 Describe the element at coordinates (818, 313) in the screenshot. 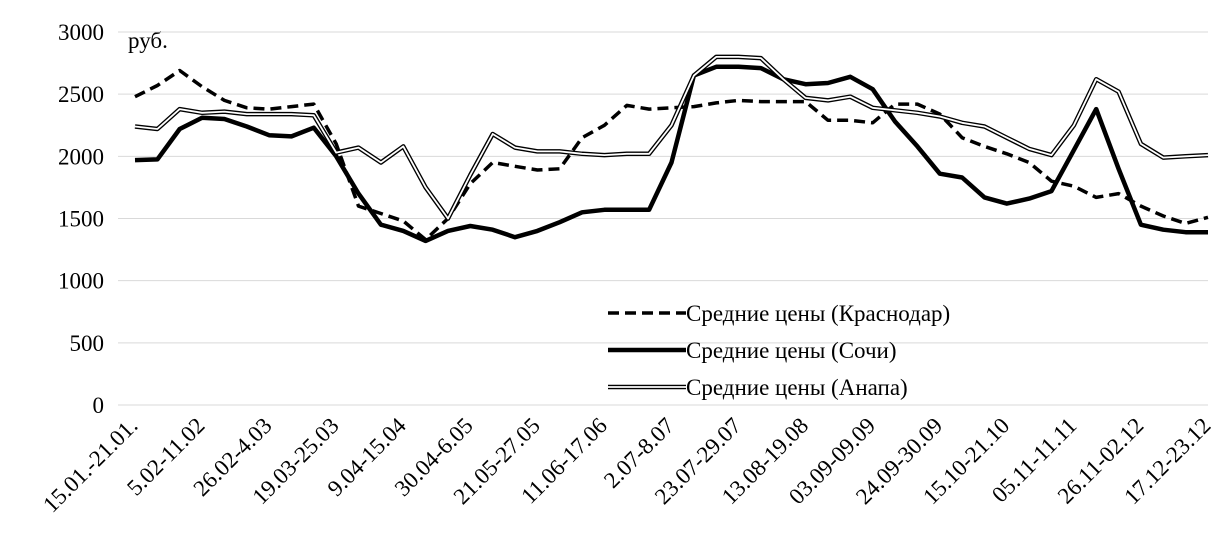

I see `legend-label: Средние цены (Краснодар)` at that location.